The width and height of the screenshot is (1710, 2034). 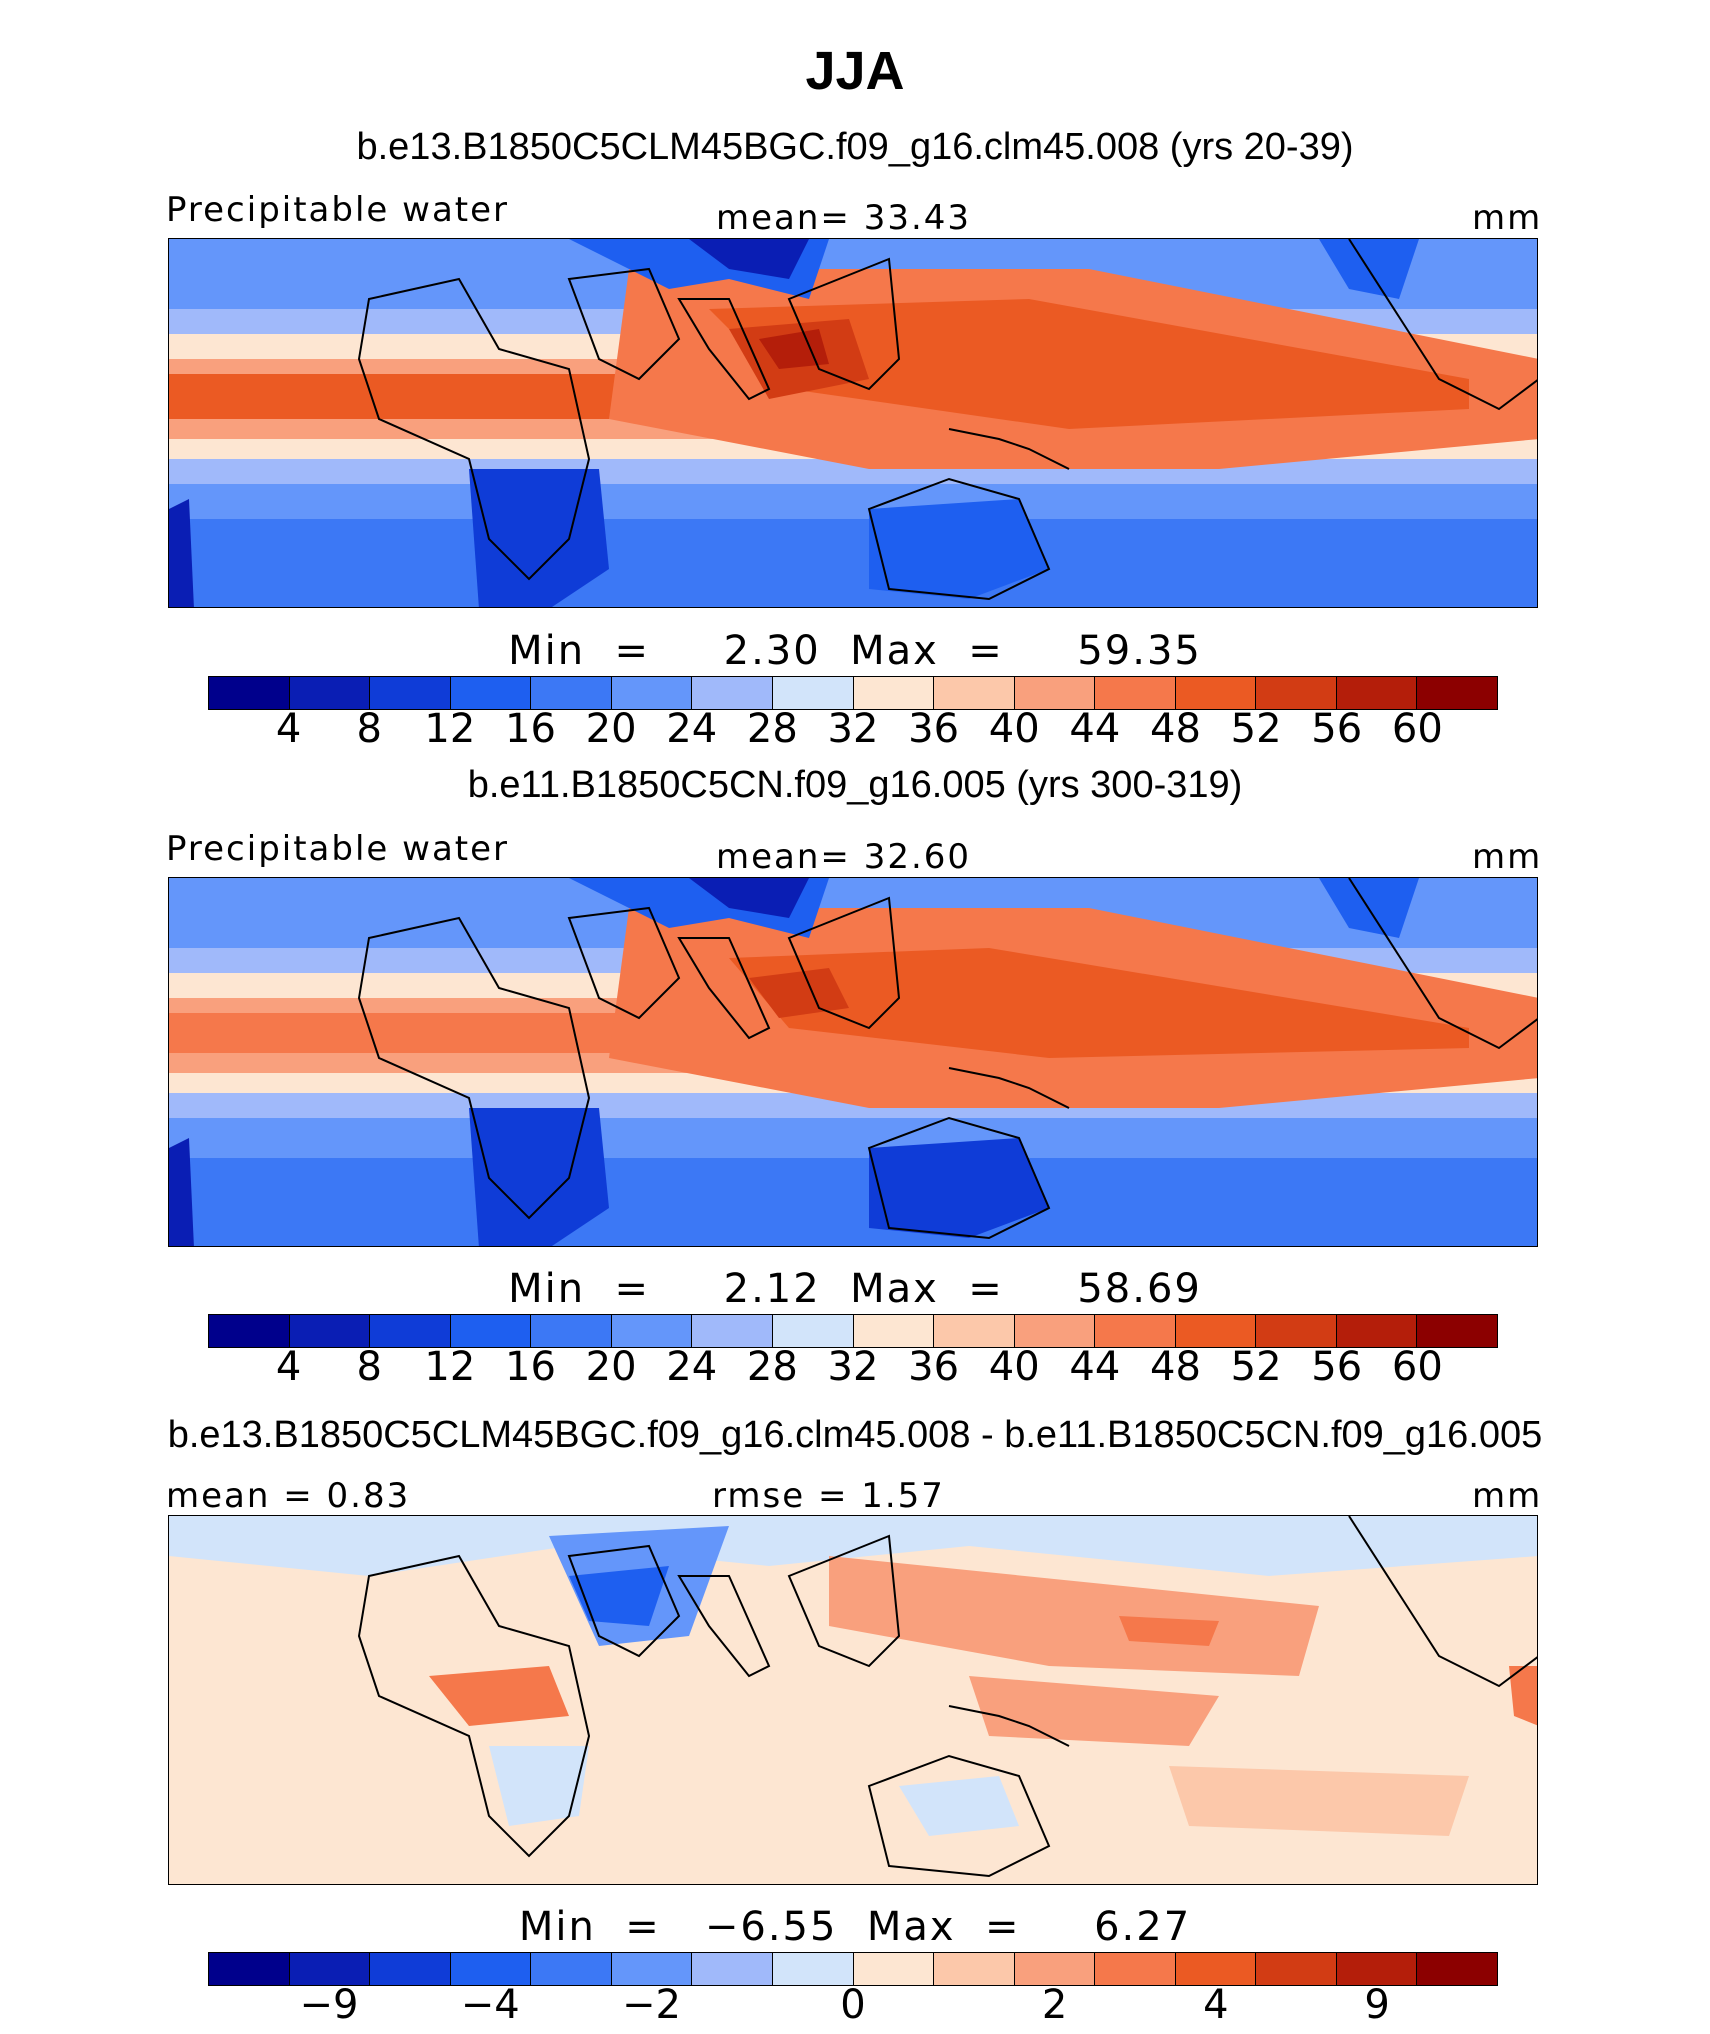 I want to click on panel2-map, so click(x=853, y=1062).